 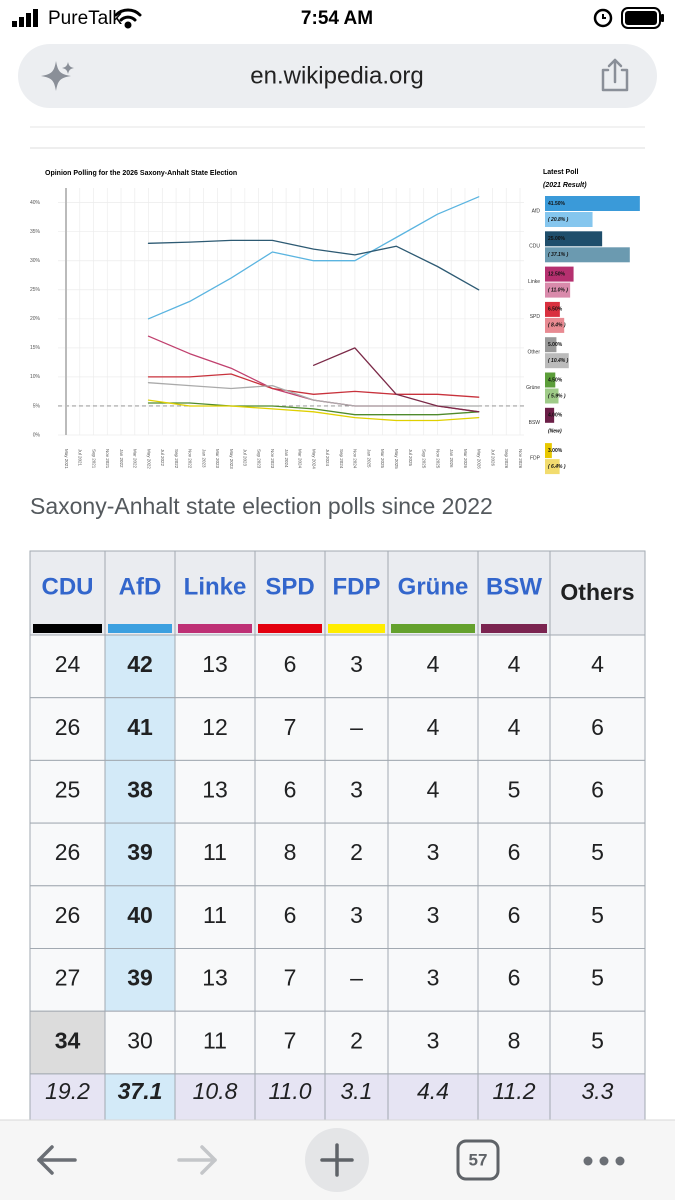 I want to click on carrier: PureTalk, so click(x=85, y=18).